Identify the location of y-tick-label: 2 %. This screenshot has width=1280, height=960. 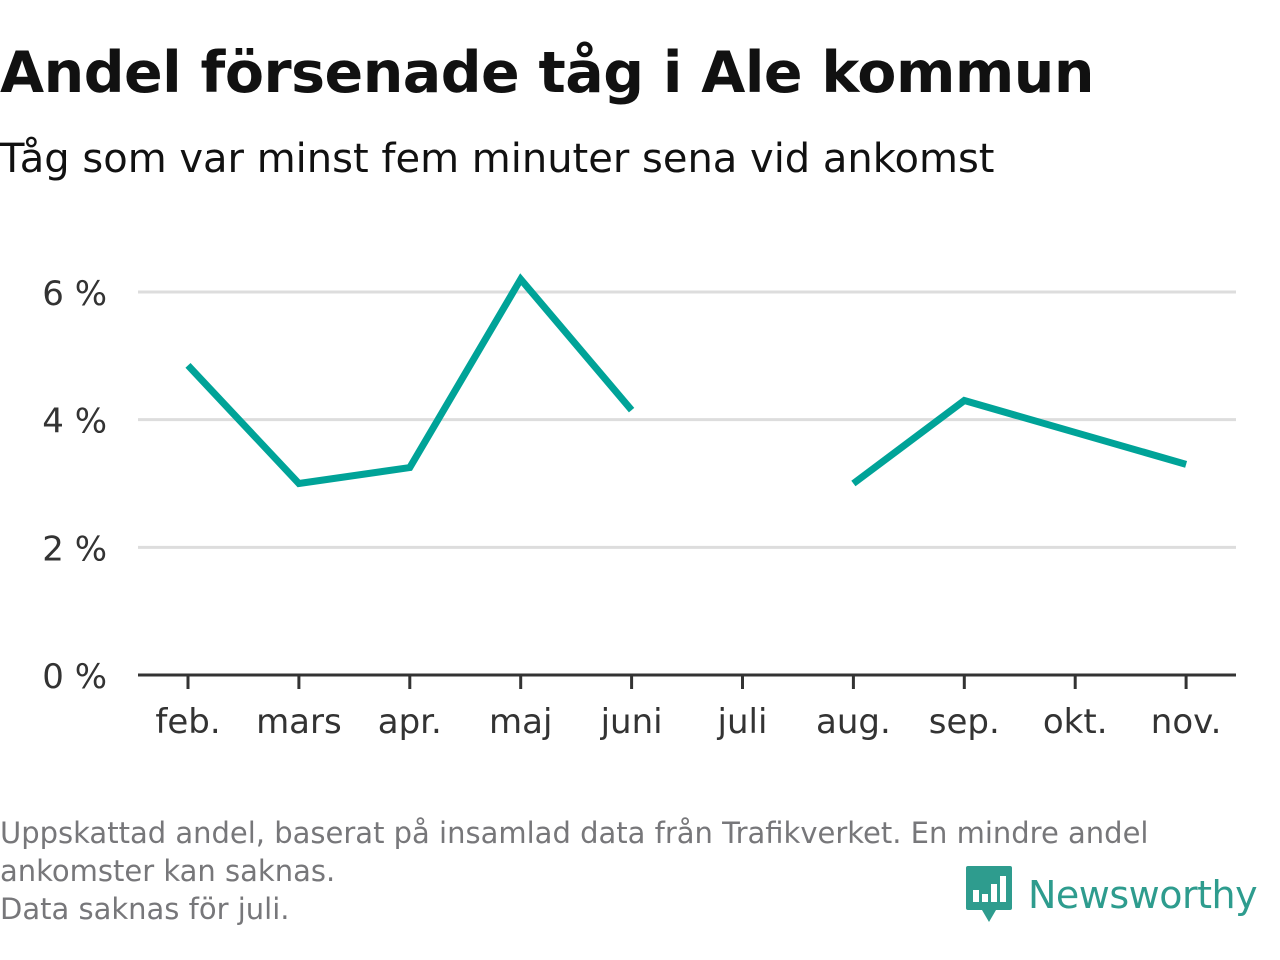
(74, 549).